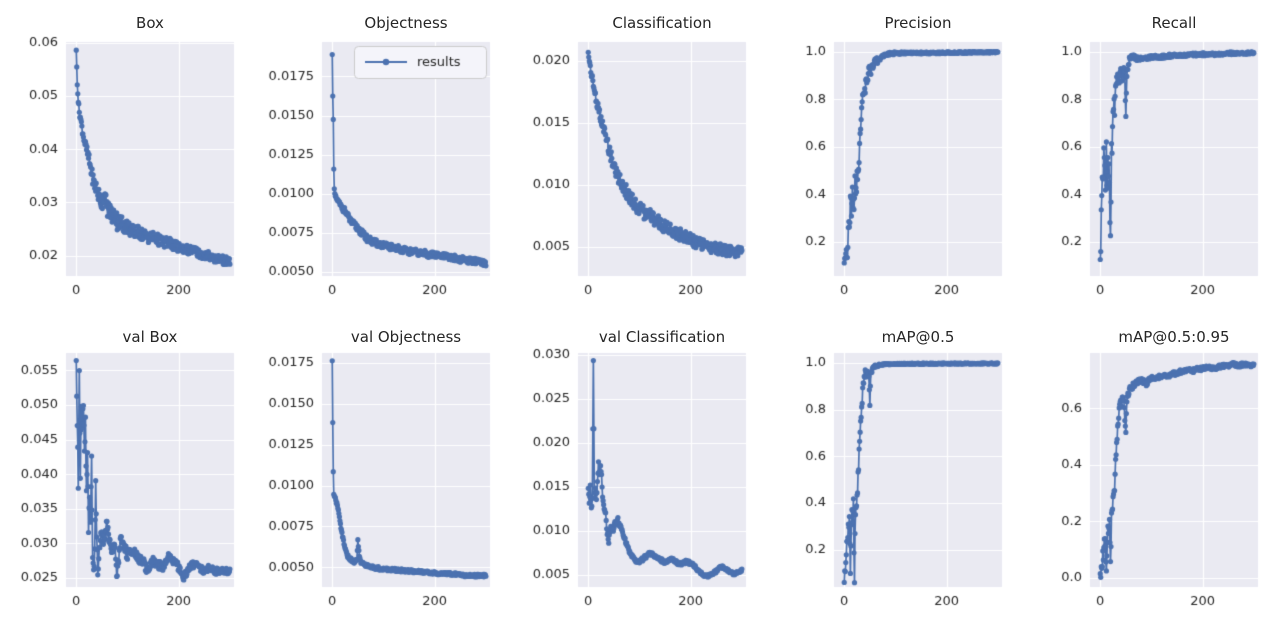 This screenshot has width=1280, height=640. I want to click on recall-plot, so click(1152, 160).